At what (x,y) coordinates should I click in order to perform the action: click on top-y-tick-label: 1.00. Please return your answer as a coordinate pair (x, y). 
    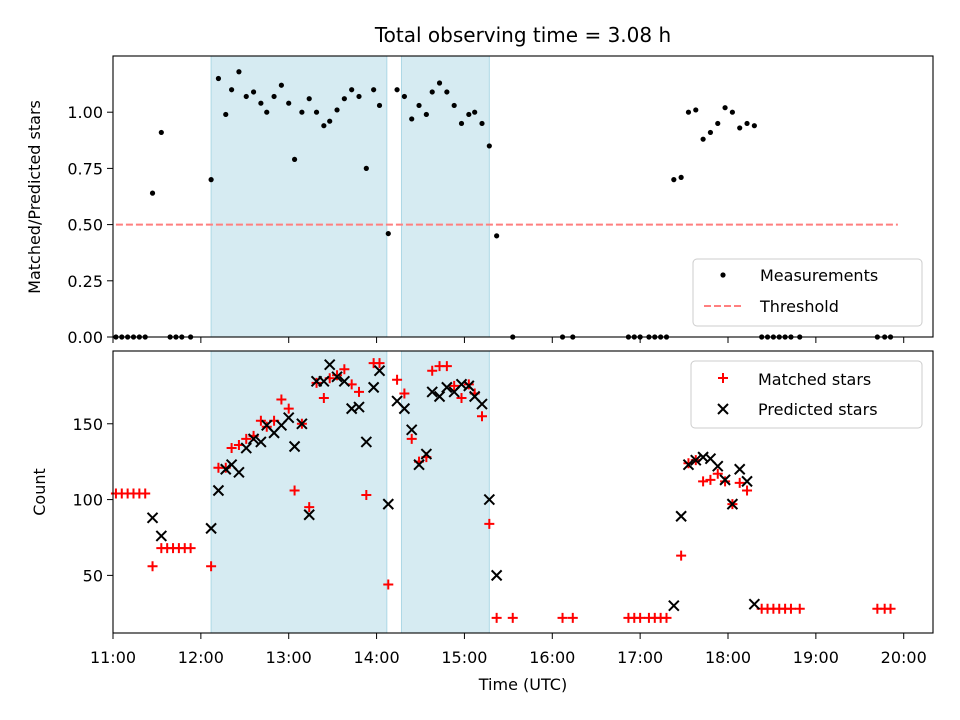
    Looking at the image, I should click on (85, 112).